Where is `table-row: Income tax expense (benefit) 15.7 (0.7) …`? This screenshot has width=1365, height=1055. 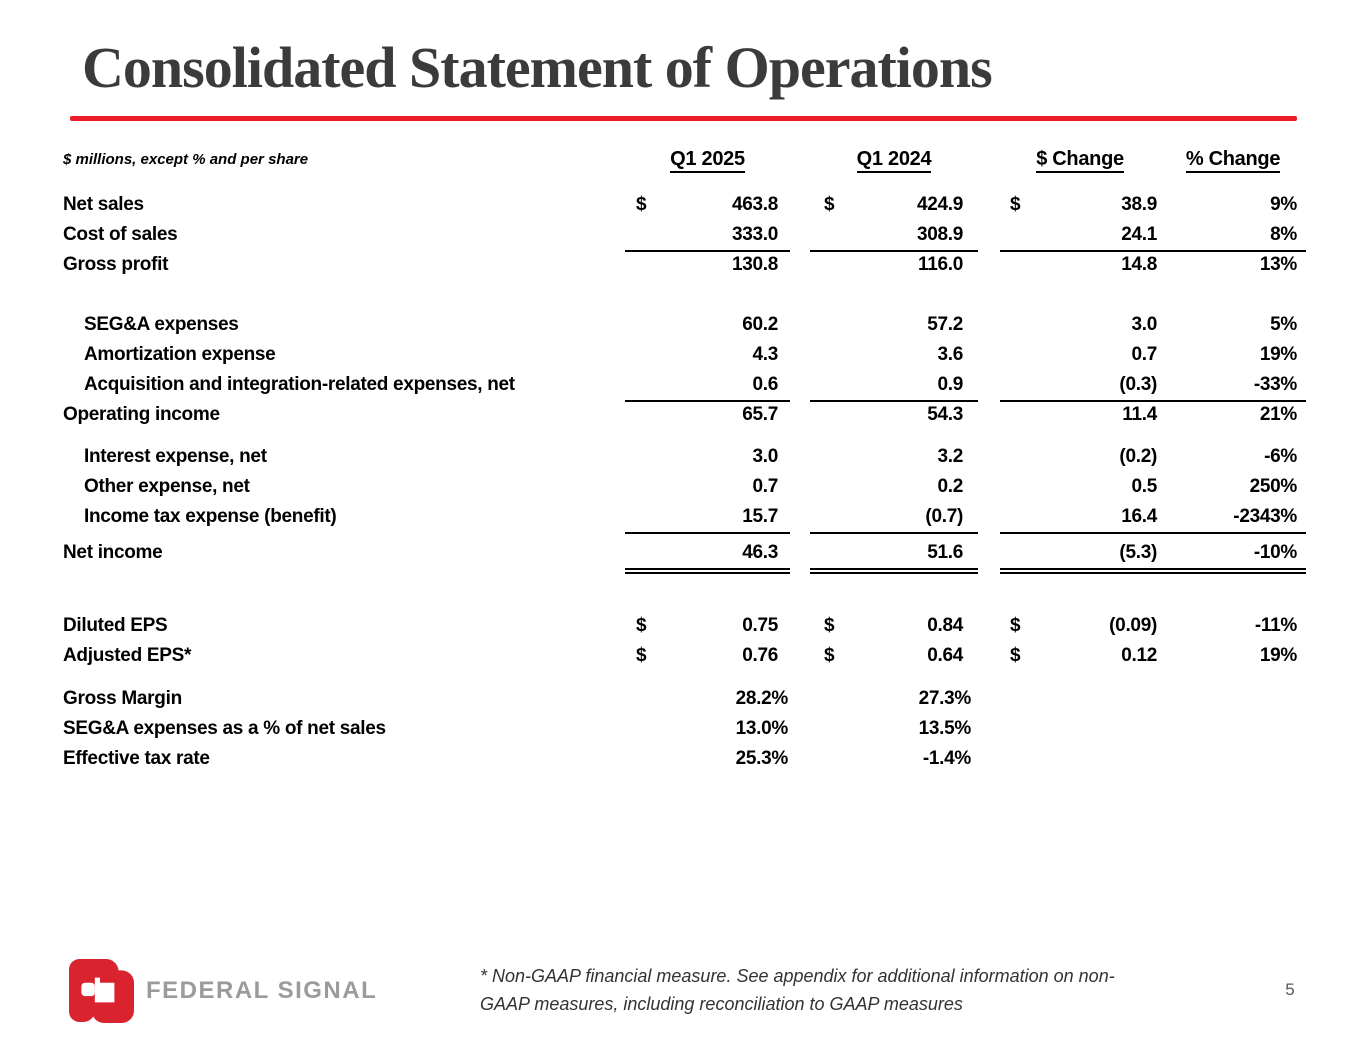
table-row: Income tax expense (benefit) 15.7 (0.7) … is located at coordinates (684, 518).